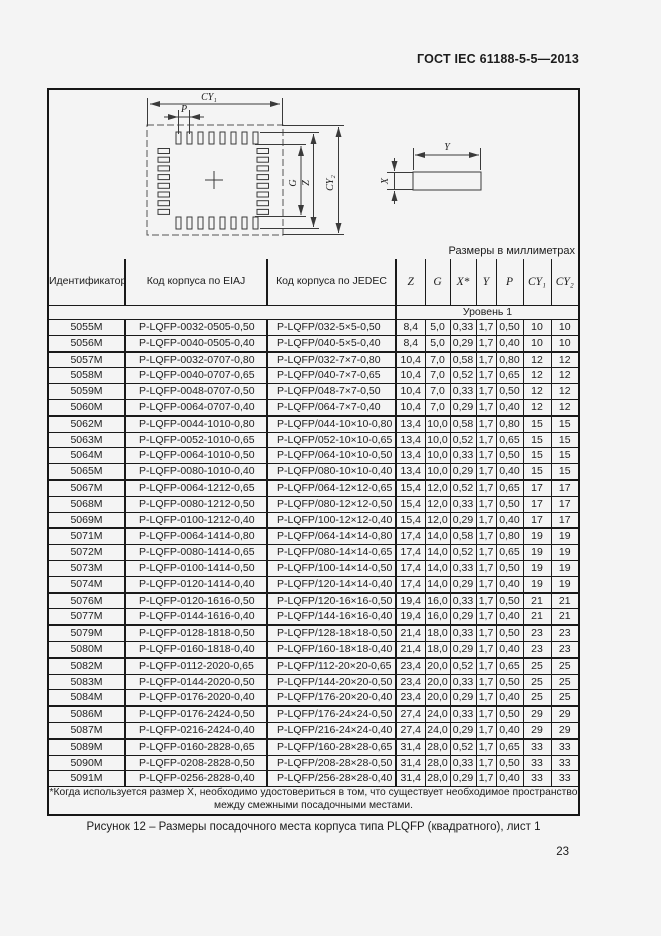  Describe the element at coordinates (537, 327) in the screenshot. I see `dim-cy1-cell: 10` at that location.